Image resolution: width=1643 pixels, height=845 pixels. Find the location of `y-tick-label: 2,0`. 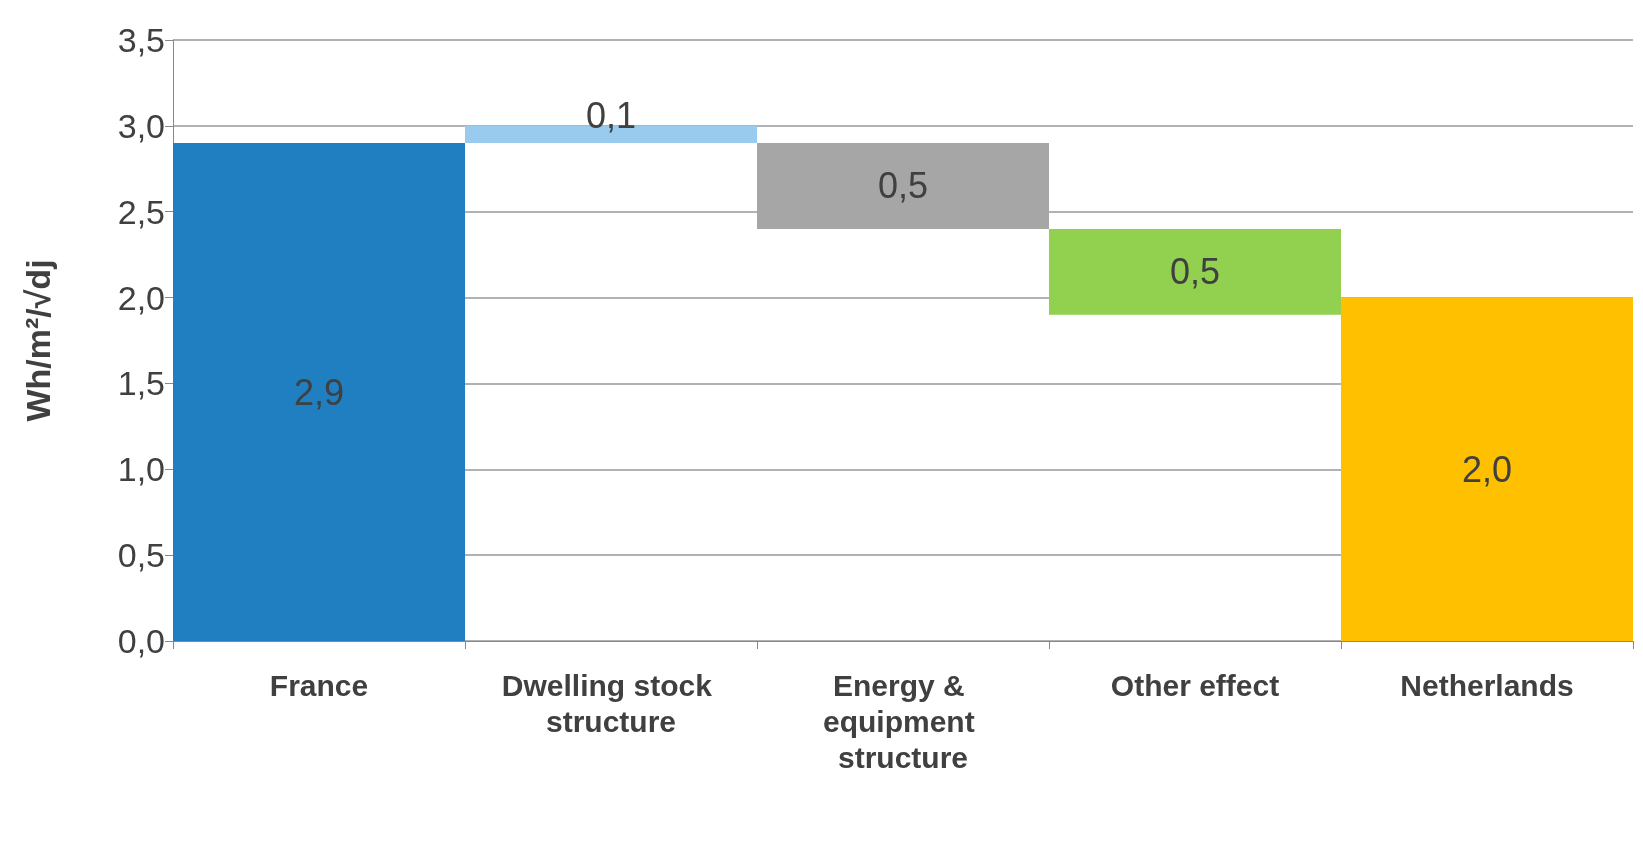

y-tick-label: 2,0 is located at coordinates (141, 297).